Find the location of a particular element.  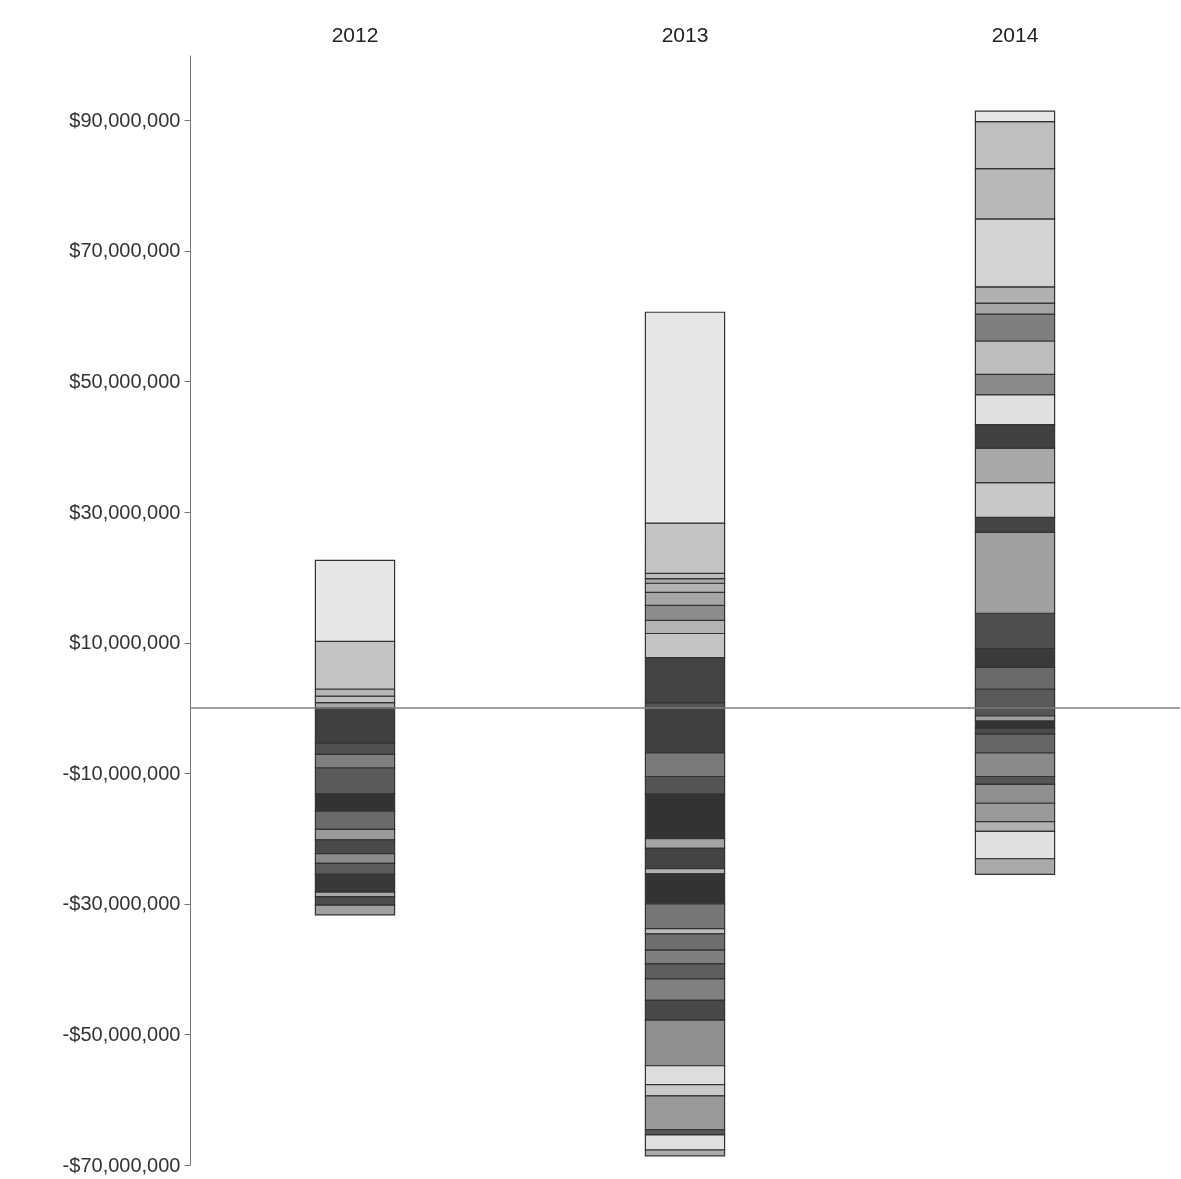

y-tick-label: -$30,000,000 is located at coordinates (121, 903).